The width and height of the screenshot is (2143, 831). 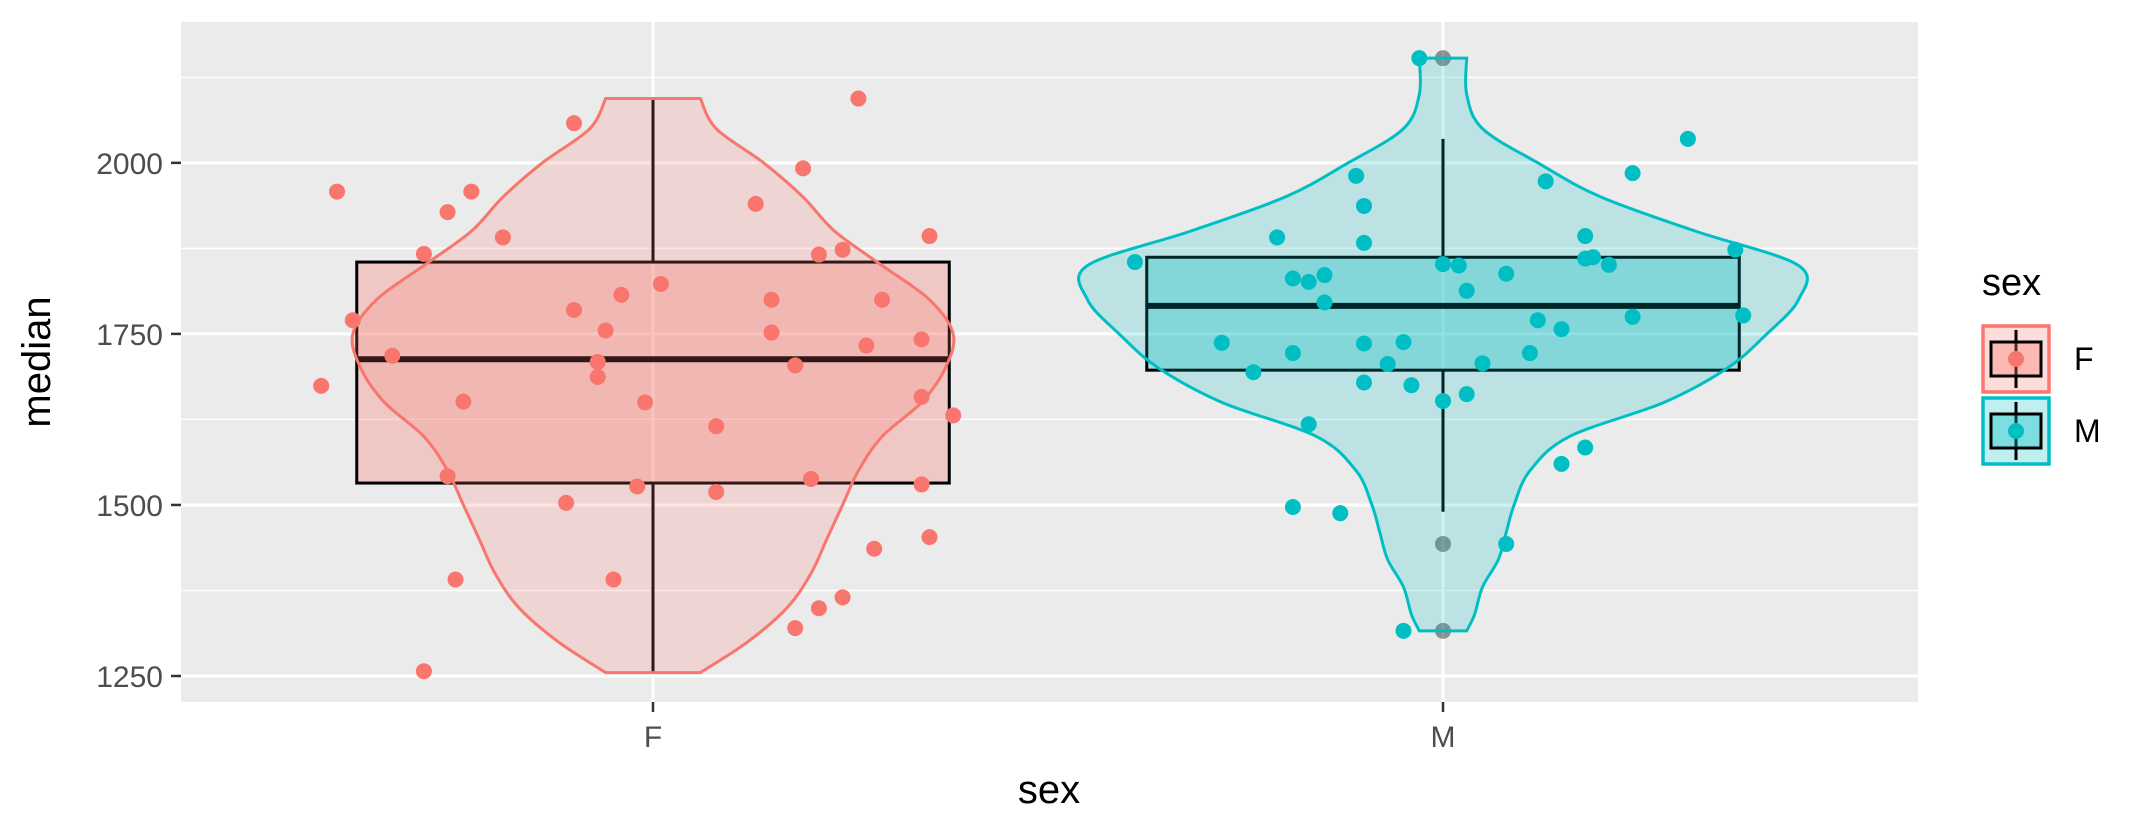 What do you see at coordinates (2084, 359) in the screenshot?
I see `legend-label-F: F` at bounding box center [2084, 359].